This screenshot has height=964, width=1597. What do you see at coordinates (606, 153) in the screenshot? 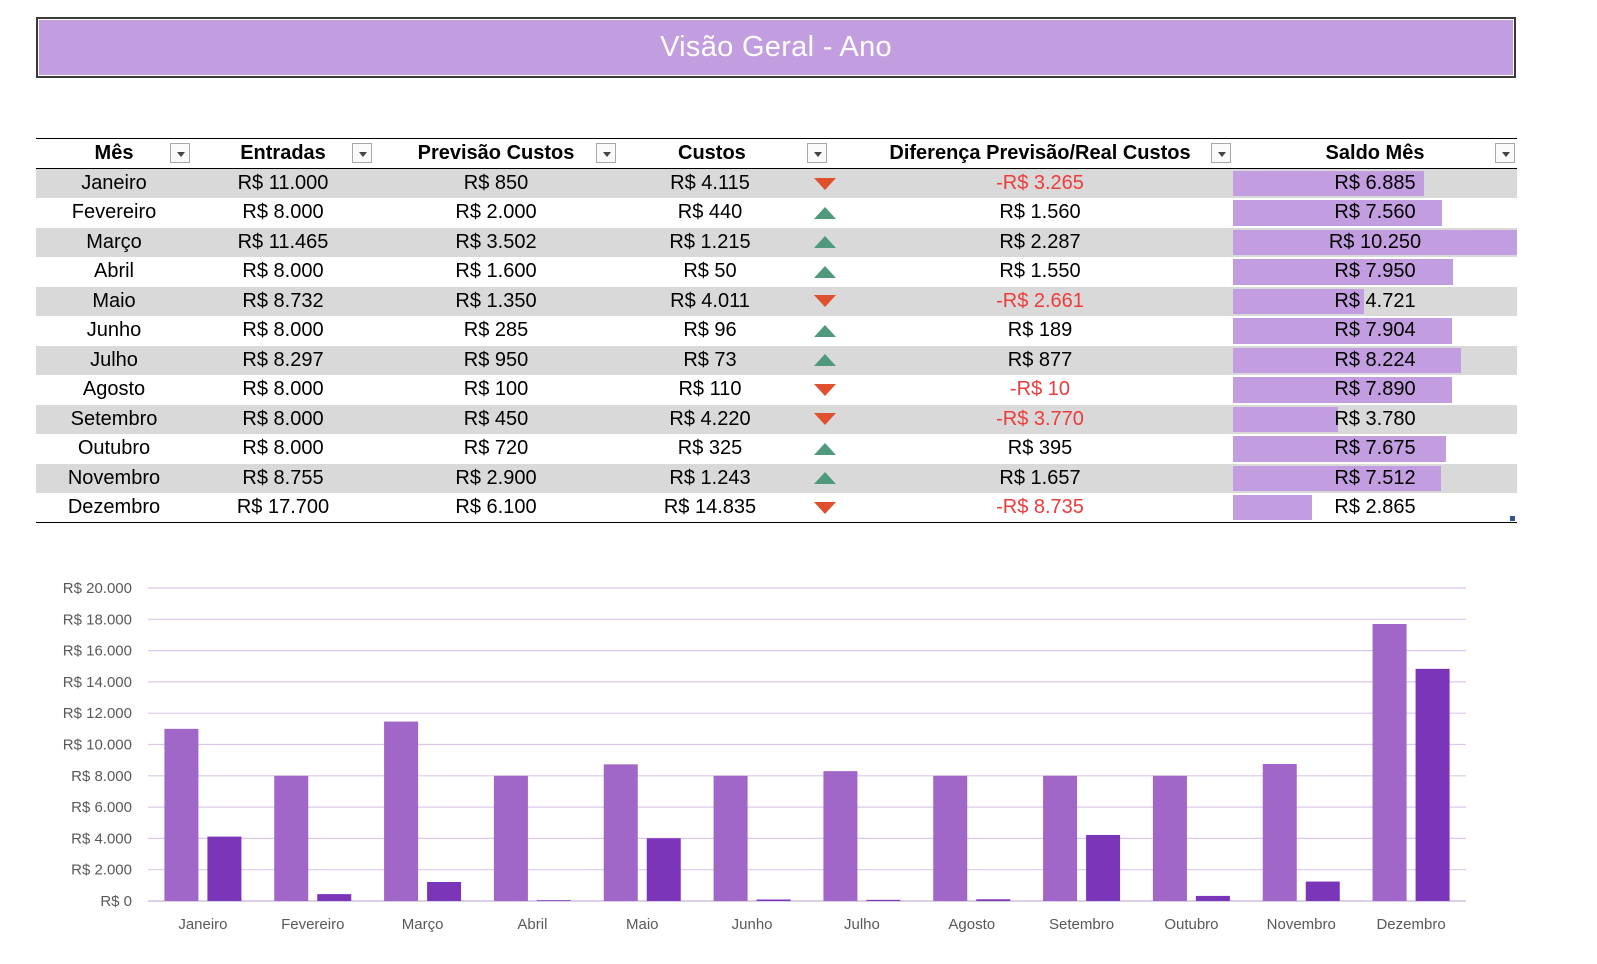
I see `filter-dropdown-previsao` at bounding box center [606, 153].